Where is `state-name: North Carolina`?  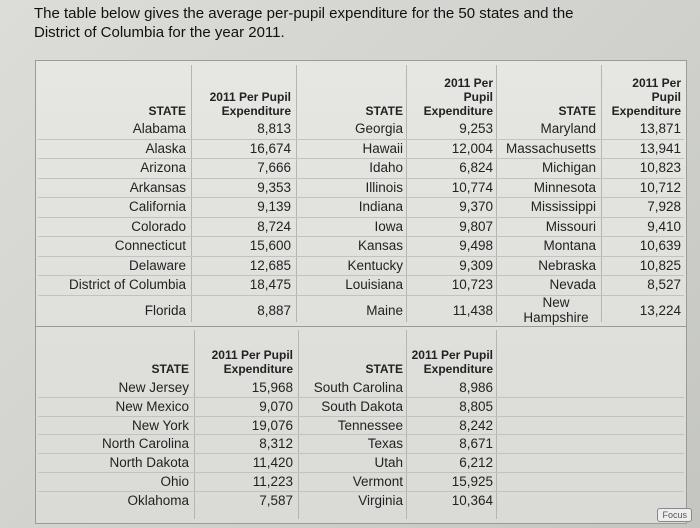 state-name: North Carolina is located at coordinates (145, 444).